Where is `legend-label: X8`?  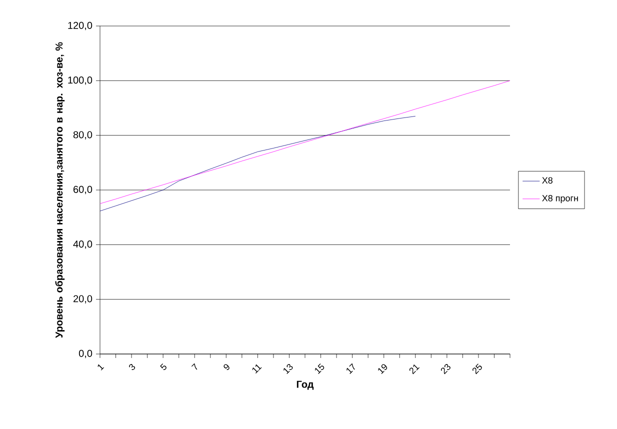 legend-label: X8 is located at coordinates (547, 180).